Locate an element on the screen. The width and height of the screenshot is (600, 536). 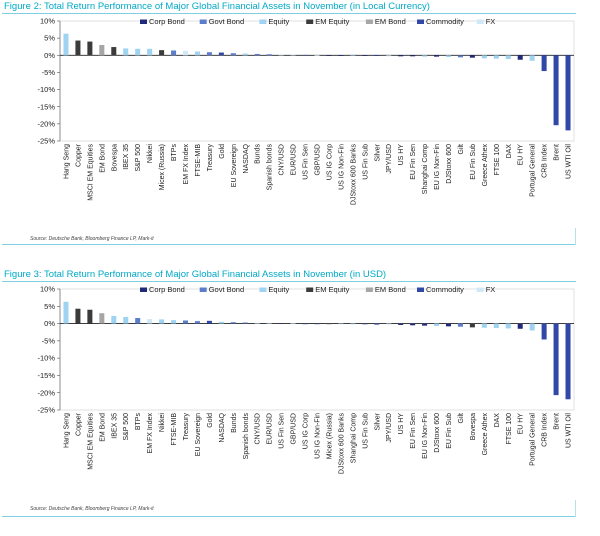
c0-bar-gilt is located at coordinates (460, 56).